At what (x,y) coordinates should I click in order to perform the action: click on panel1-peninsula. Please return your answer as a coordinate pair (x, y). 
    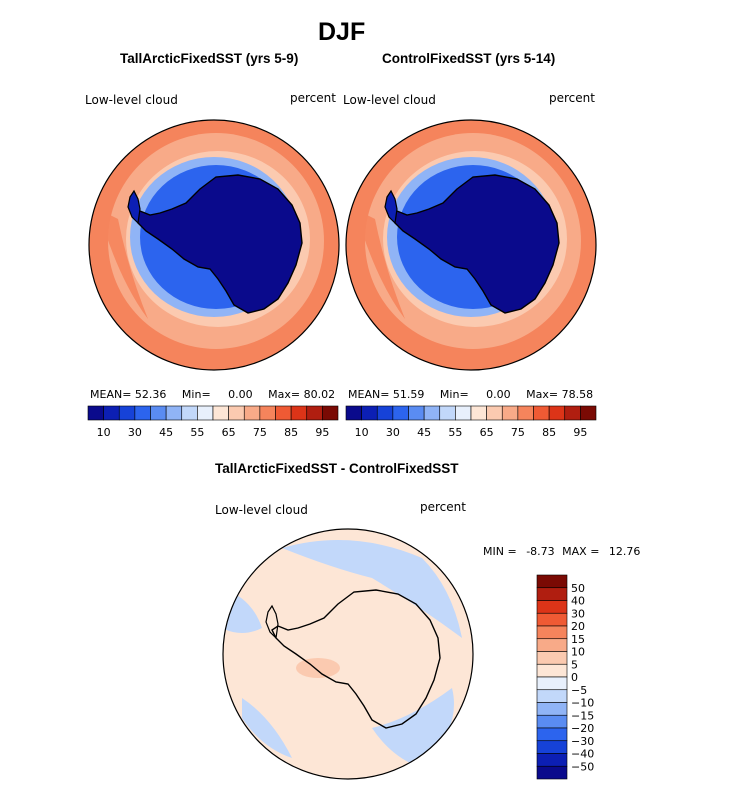
    Looking at the image, I should click on (134, 207).